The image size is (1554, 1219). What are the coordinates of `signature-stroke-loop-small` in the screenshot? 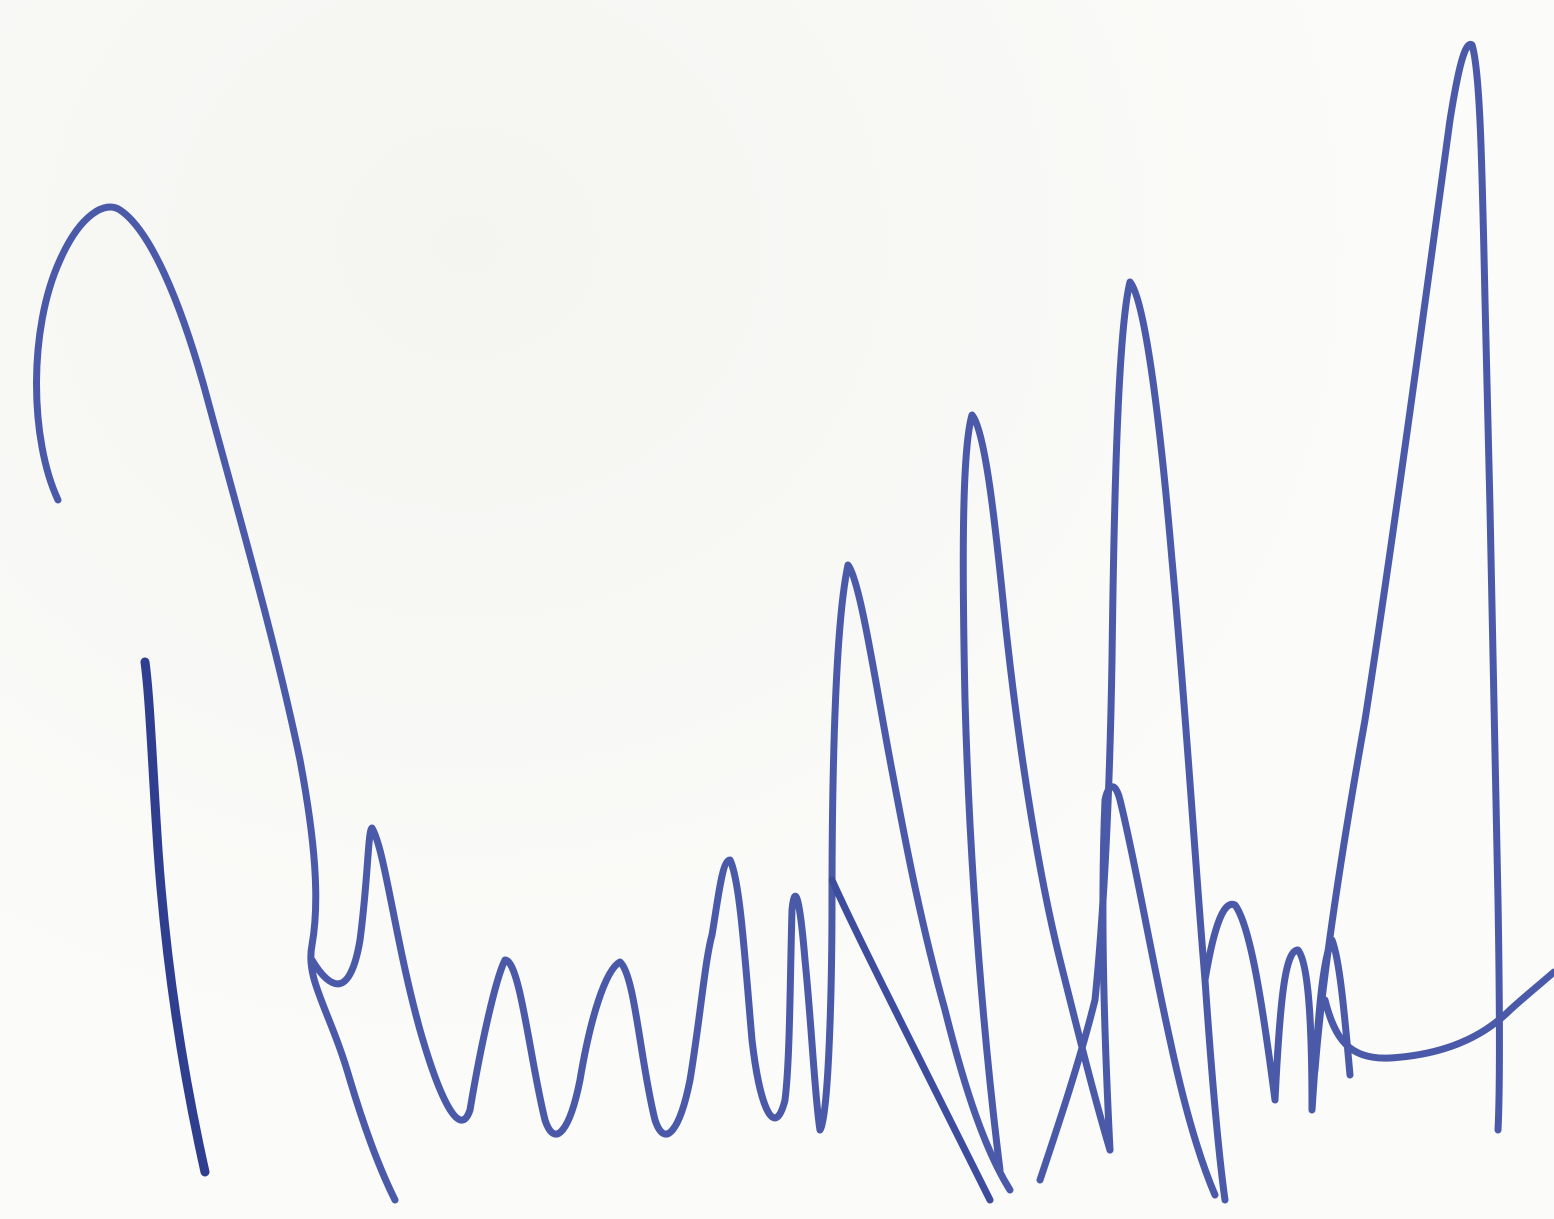 It's located at (1159, 991).